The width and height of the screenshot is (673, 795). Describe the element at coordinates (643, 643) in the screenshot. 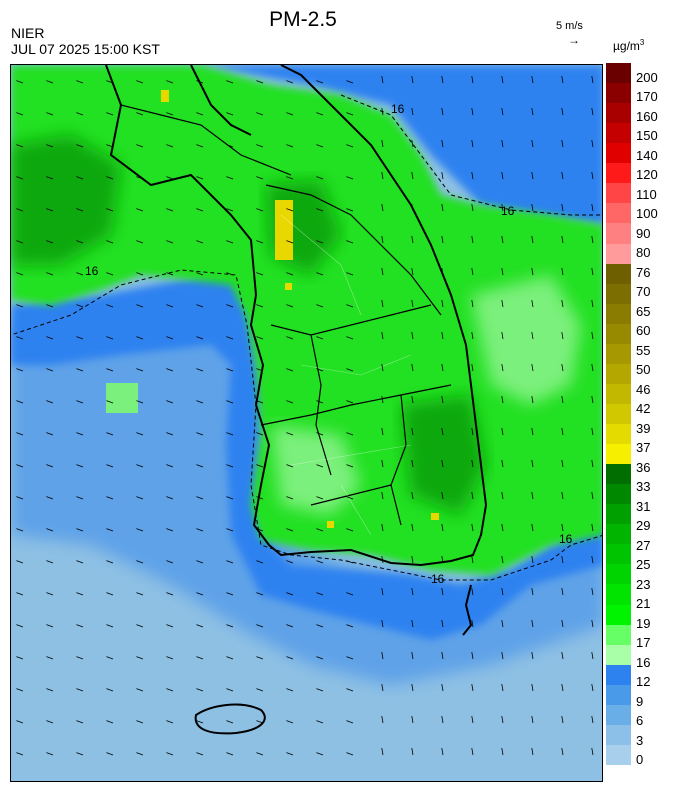

I see `colorbar-tick-label: 17` at that location.